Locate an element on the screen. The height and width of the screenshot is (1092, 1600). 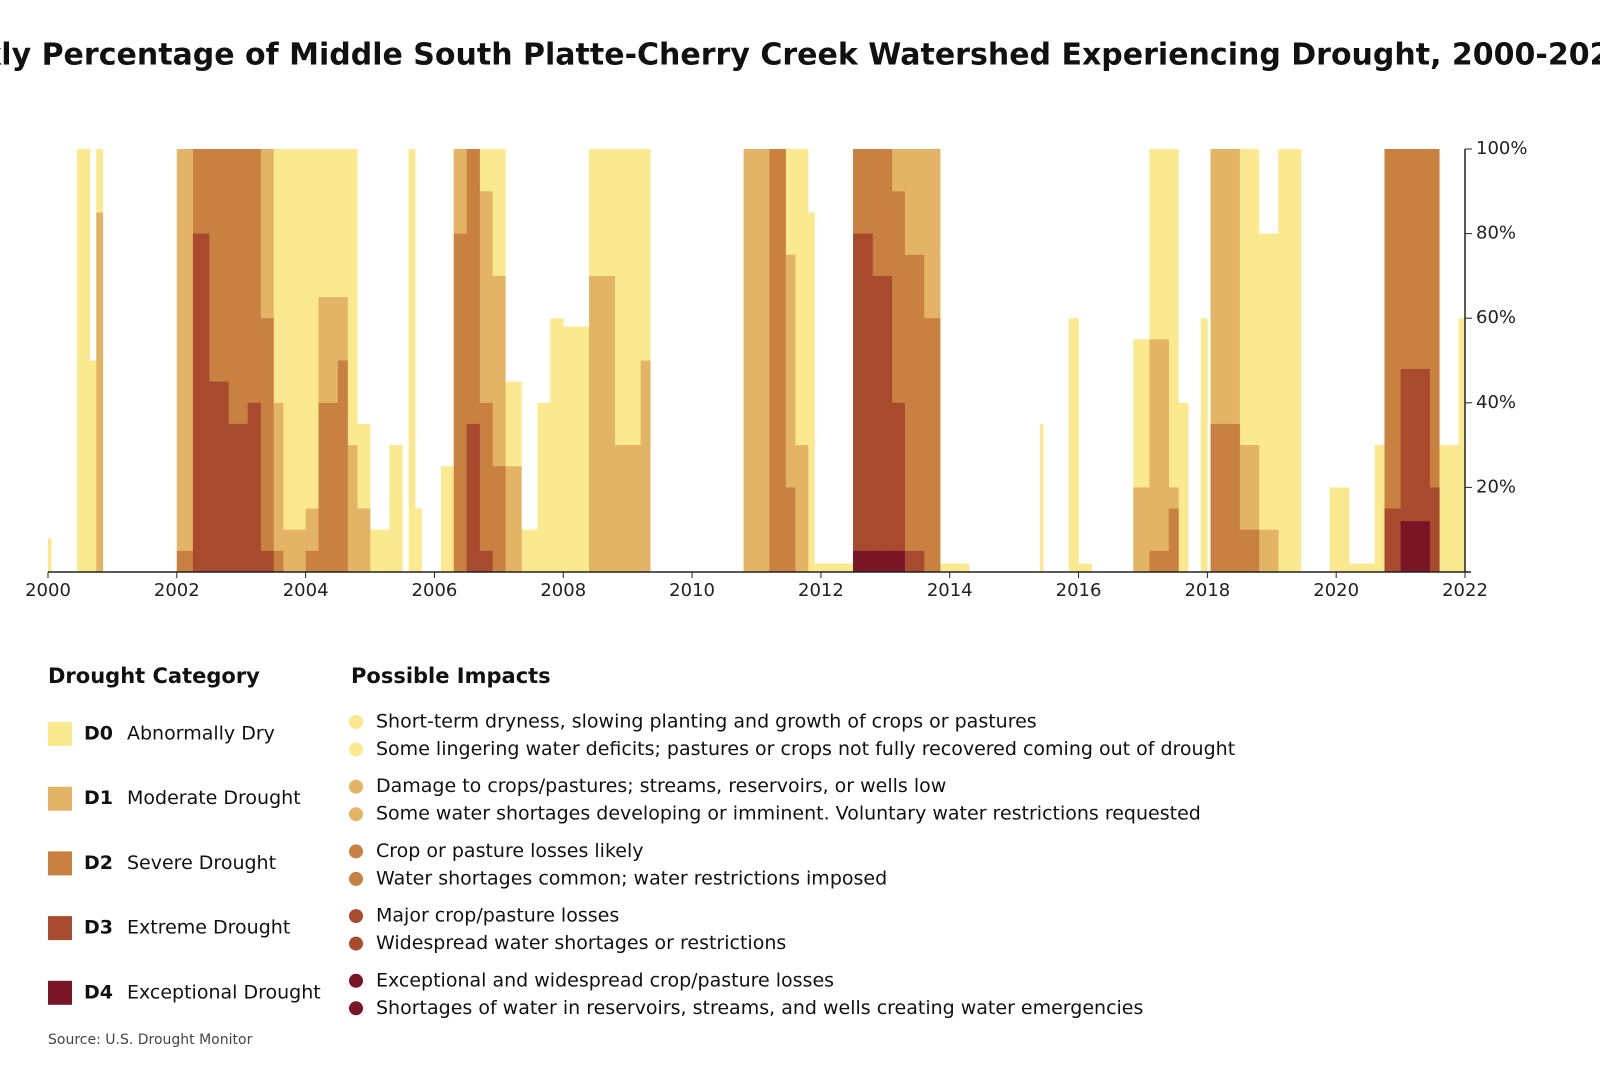
legend-label: Exceptional Drought is located at coordinates (224, 992).